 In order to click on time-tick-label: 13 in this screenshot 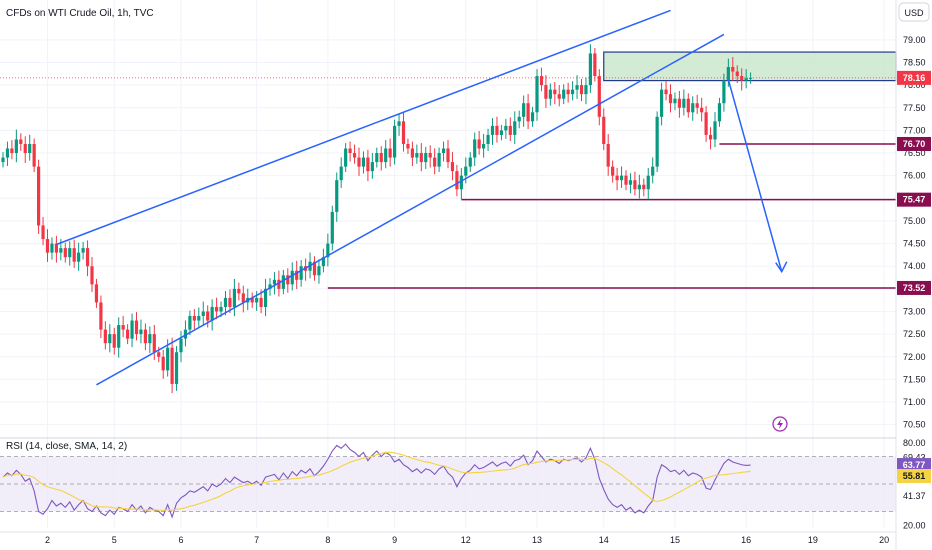, I will do `click(537, 540)`.